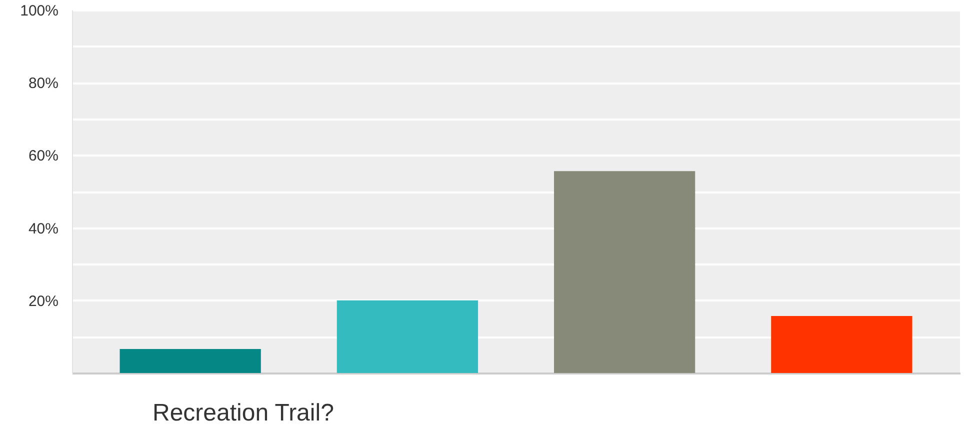  Describe the element at coordinates (43, 156) in the screenshot. I see `y-tick-label: 60%` at that location.